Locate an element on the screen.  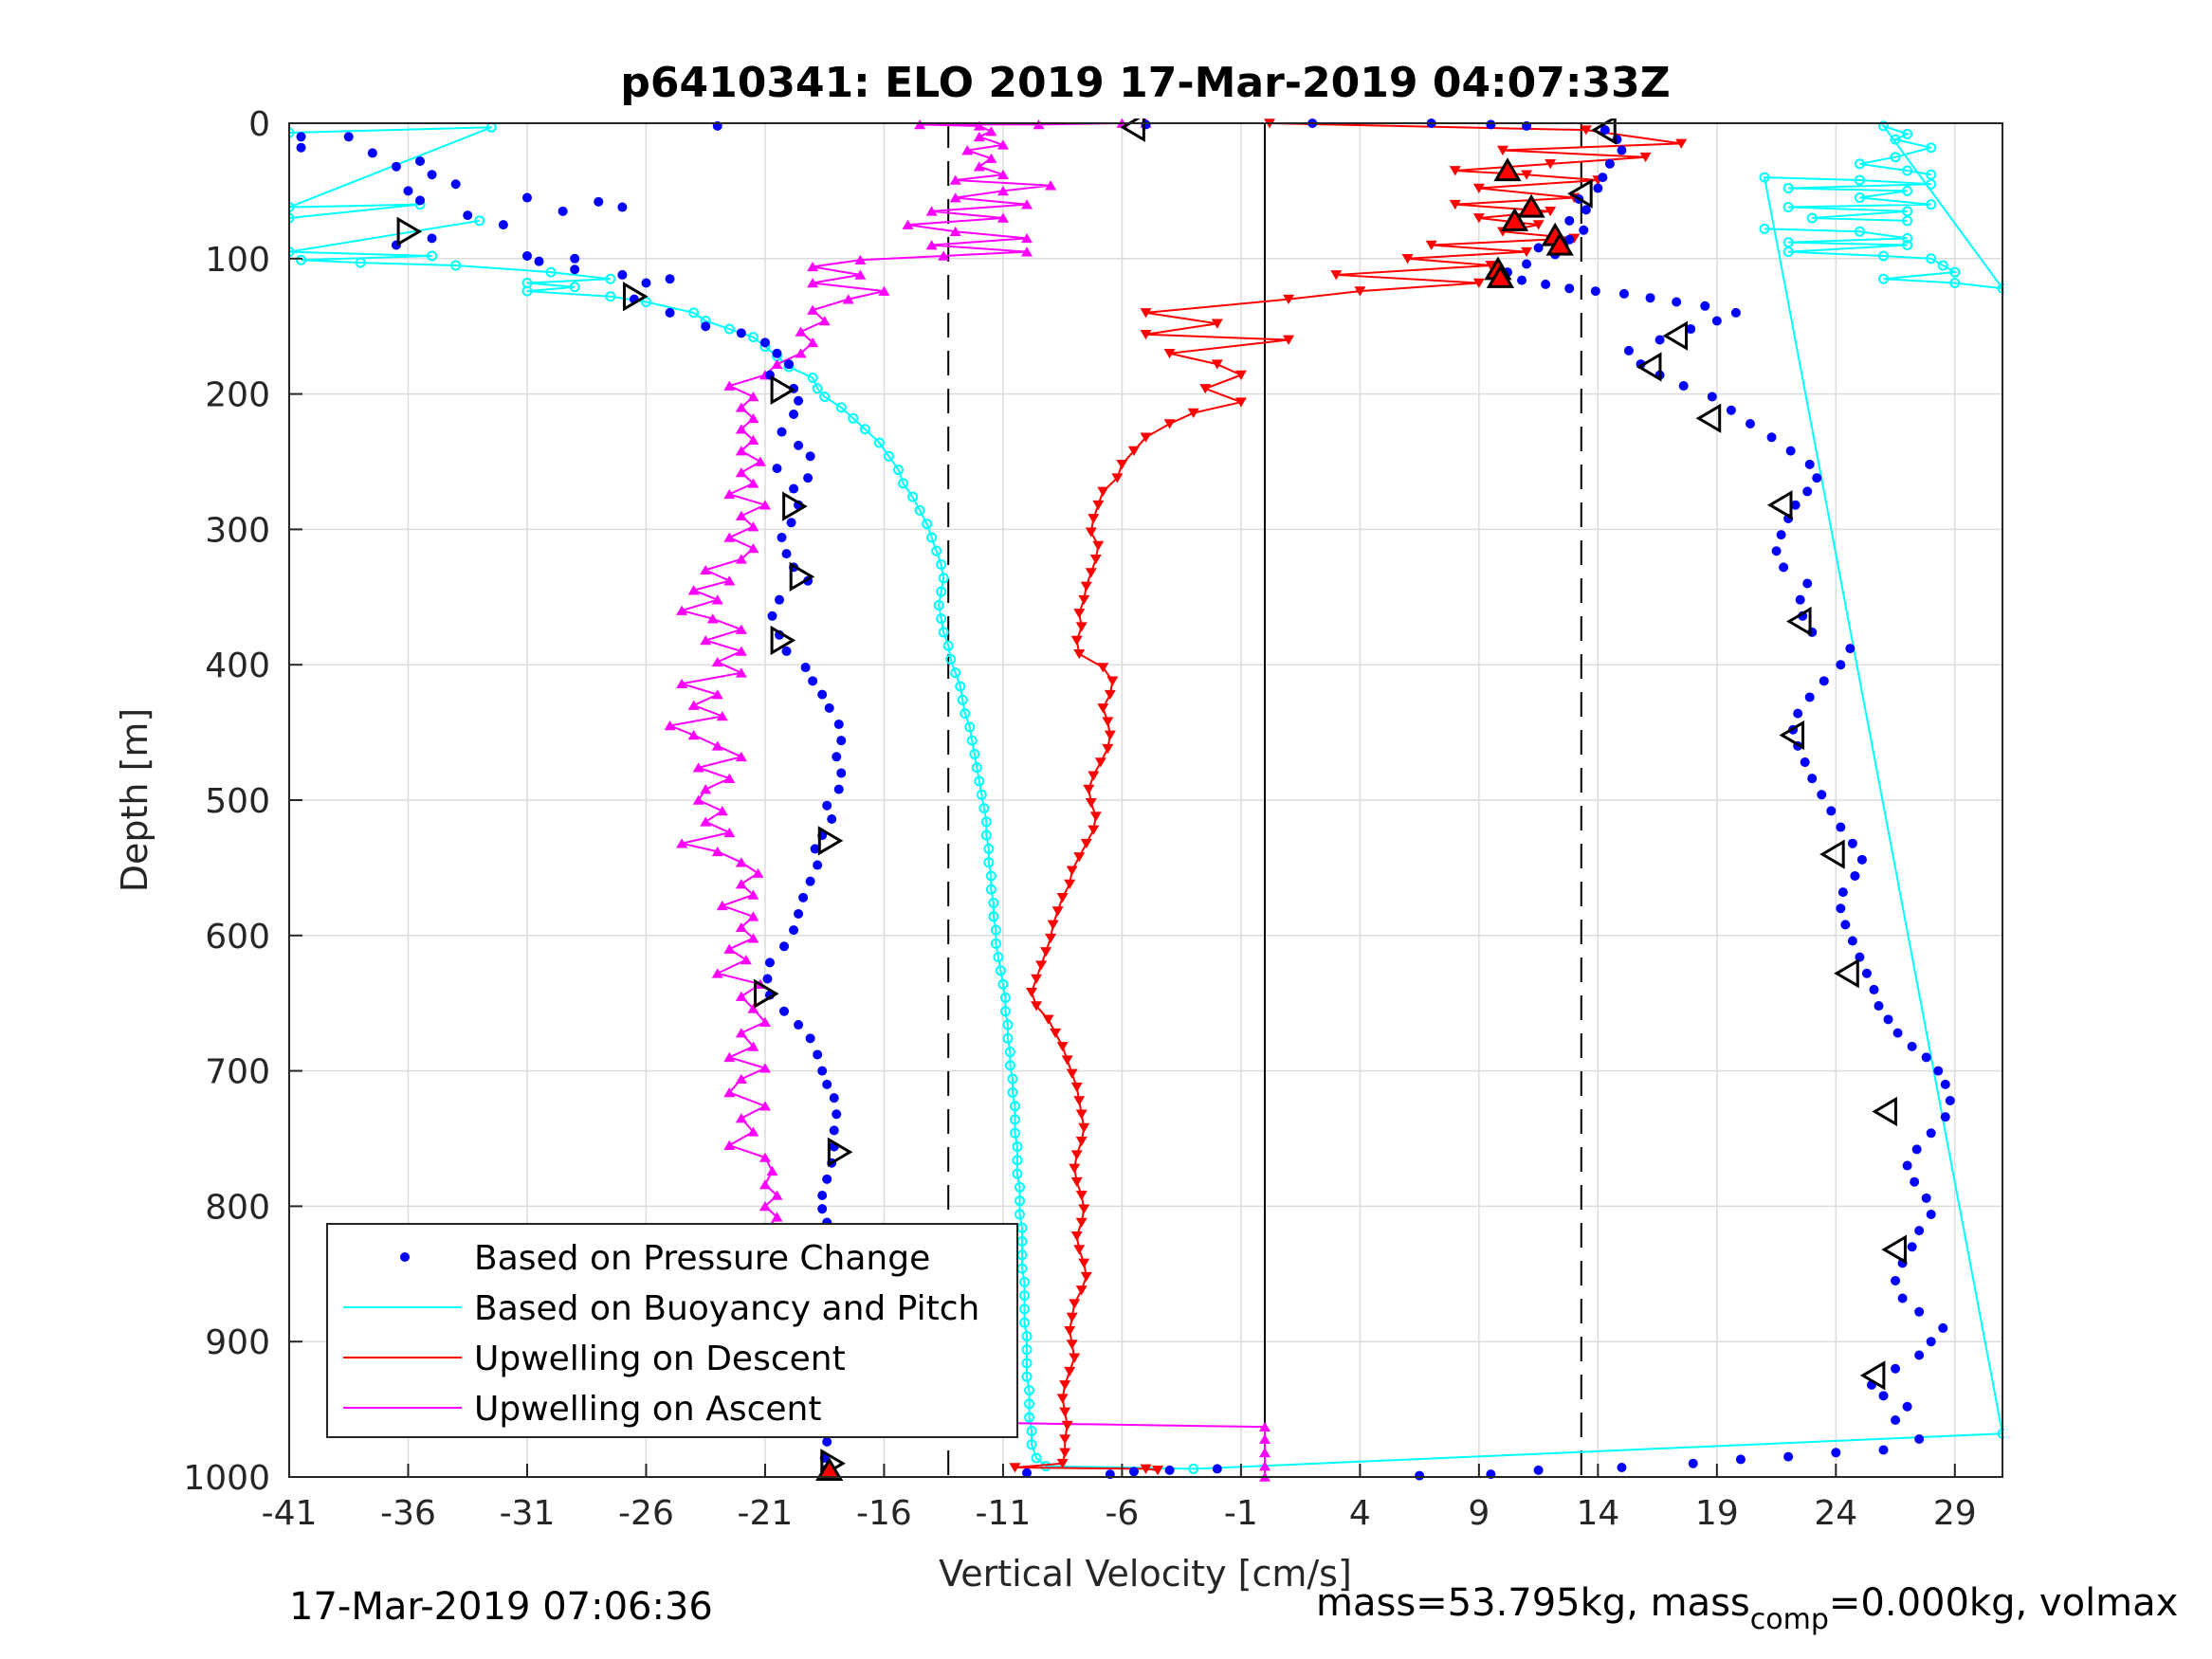
y-tick-label: 800 is located at coordinates (237, 1207).